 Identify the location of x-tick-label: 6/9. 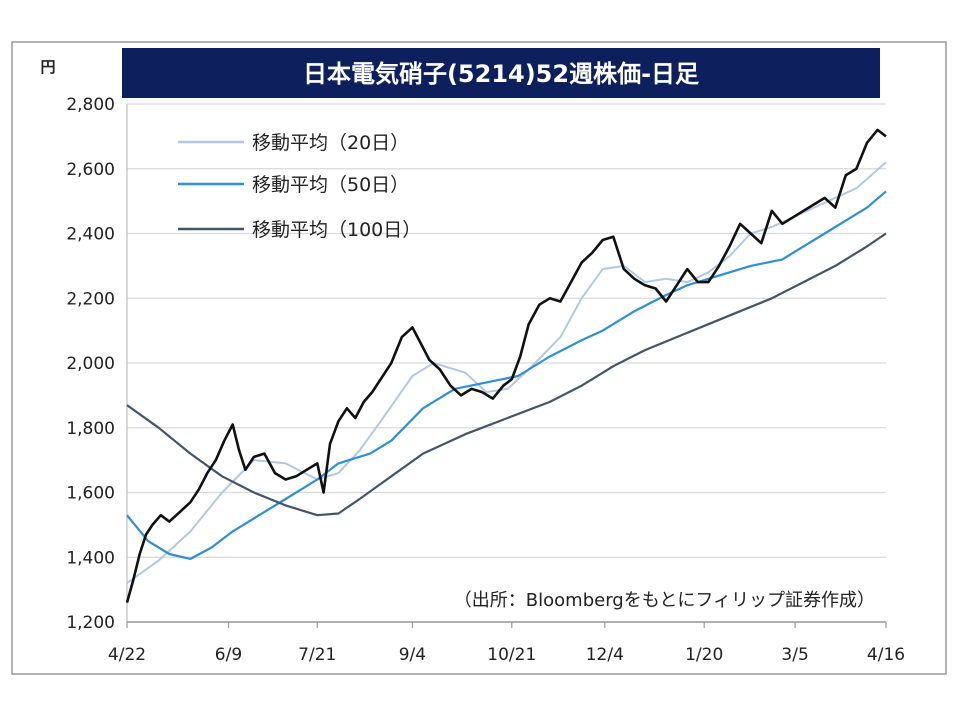
(228, 655).